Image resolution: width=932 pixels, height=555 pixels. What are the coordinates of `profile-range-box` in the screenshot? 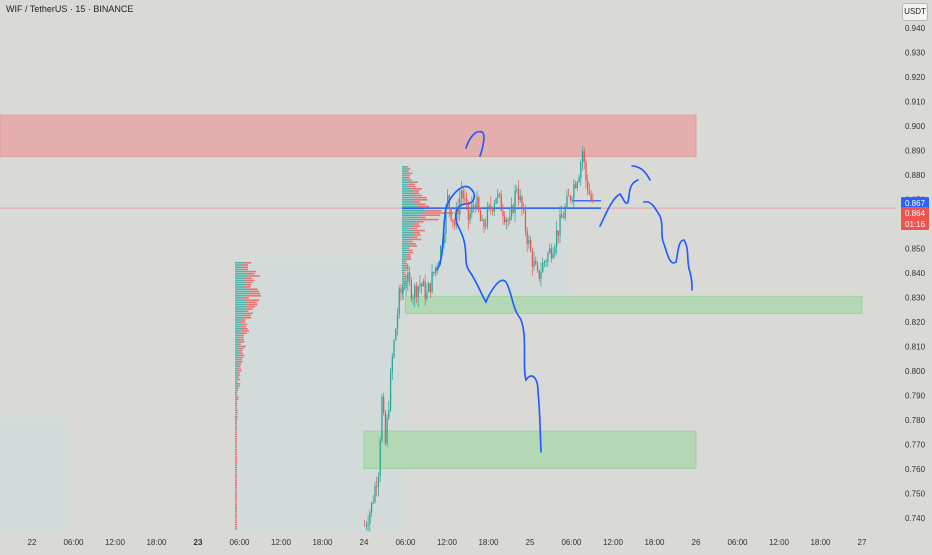 It's located at (34, 475).